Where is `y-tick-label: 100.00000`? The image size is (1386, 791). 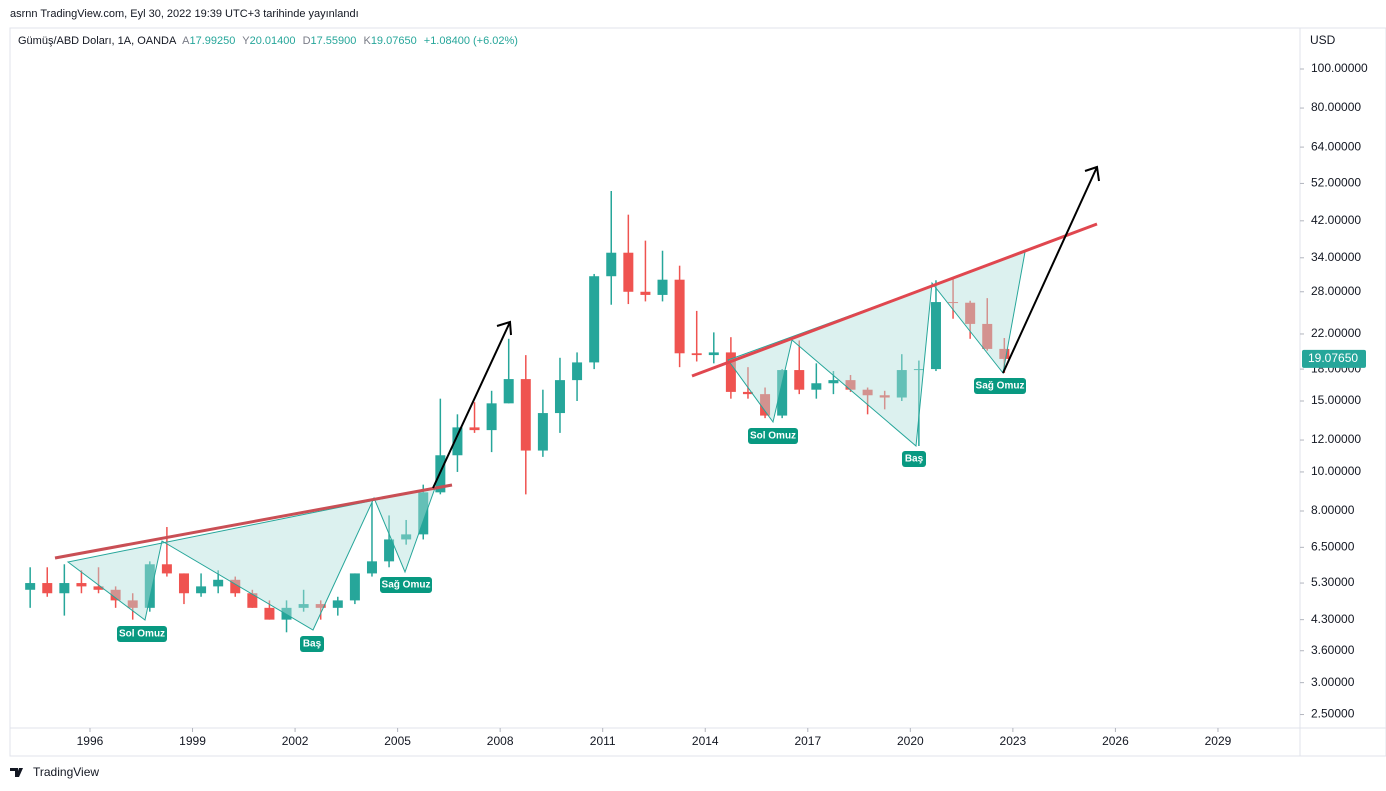 y-tick-label: 100.00000 is located at coordinates (1339, 68).